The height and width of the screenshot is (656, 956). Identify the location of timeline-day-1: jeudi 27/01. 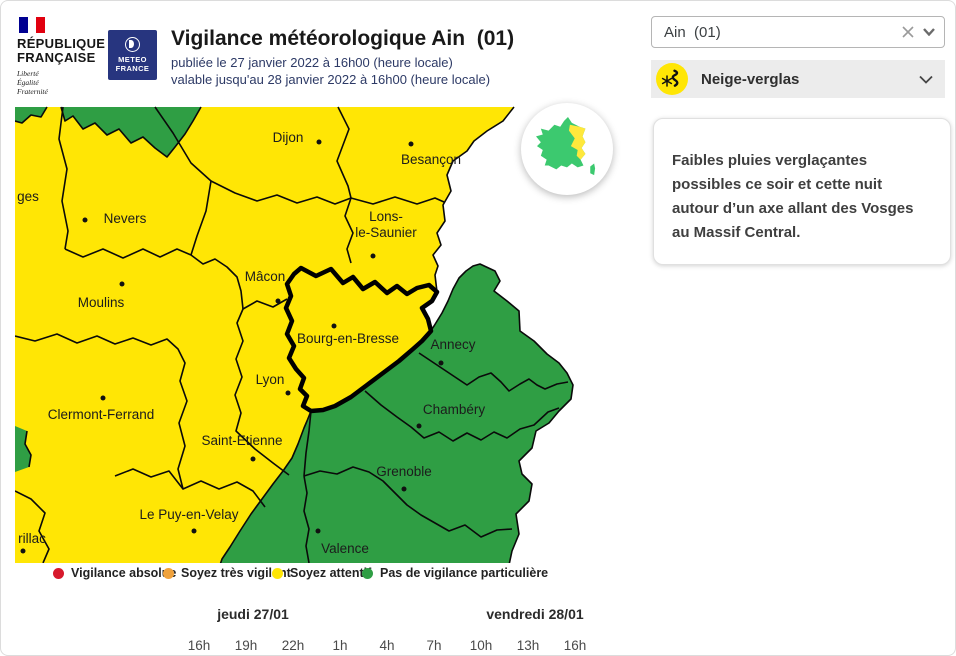
(253, 614).